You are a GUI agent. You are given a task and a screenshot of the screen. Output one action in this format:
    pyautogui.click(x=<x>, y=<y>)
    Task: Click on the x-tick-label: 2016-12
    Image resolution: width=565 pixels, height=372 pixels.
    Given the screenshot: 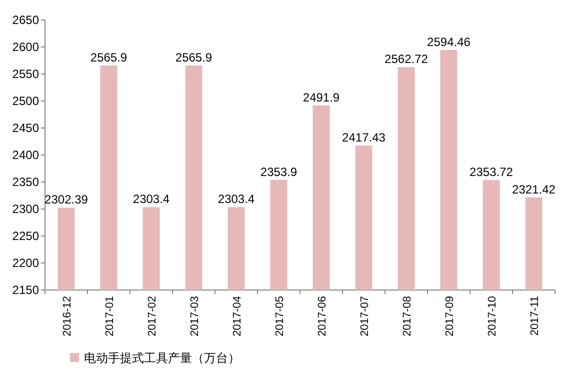 What is the action you would take?
    pyautogui.click(x=67, y=316)
    